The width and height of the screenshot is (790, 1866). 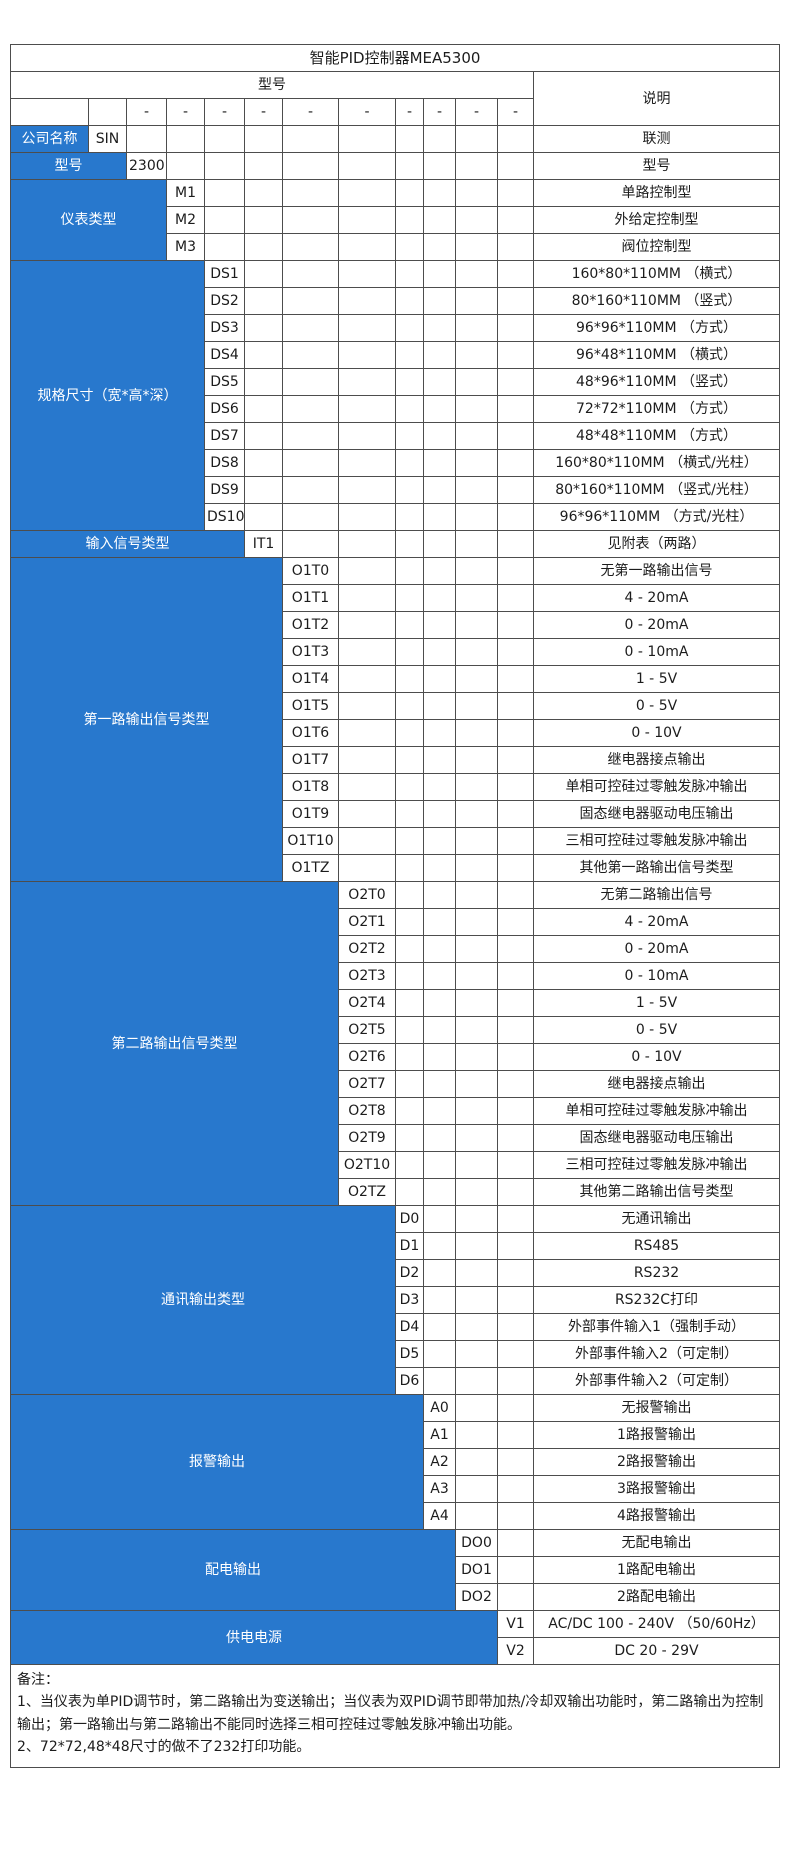 What do you see at coordinates (310, 733) in the screenshot?
I see `code-cell: O1T6` at bounding box center [310, 733].